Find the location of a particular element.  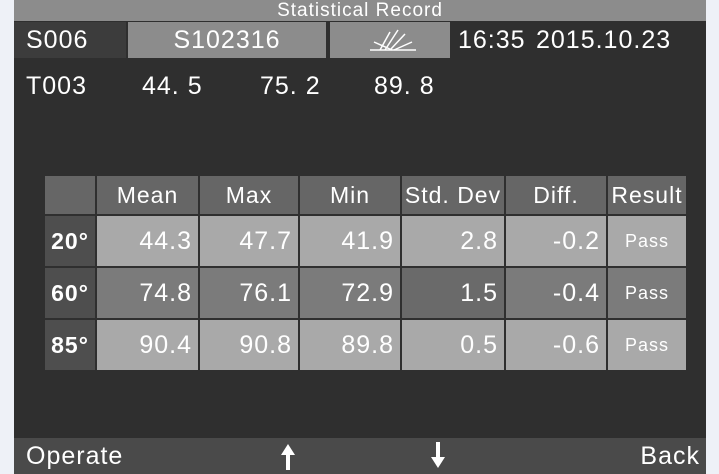

value-cell: 1.5 is located at coordinates (453, 293).